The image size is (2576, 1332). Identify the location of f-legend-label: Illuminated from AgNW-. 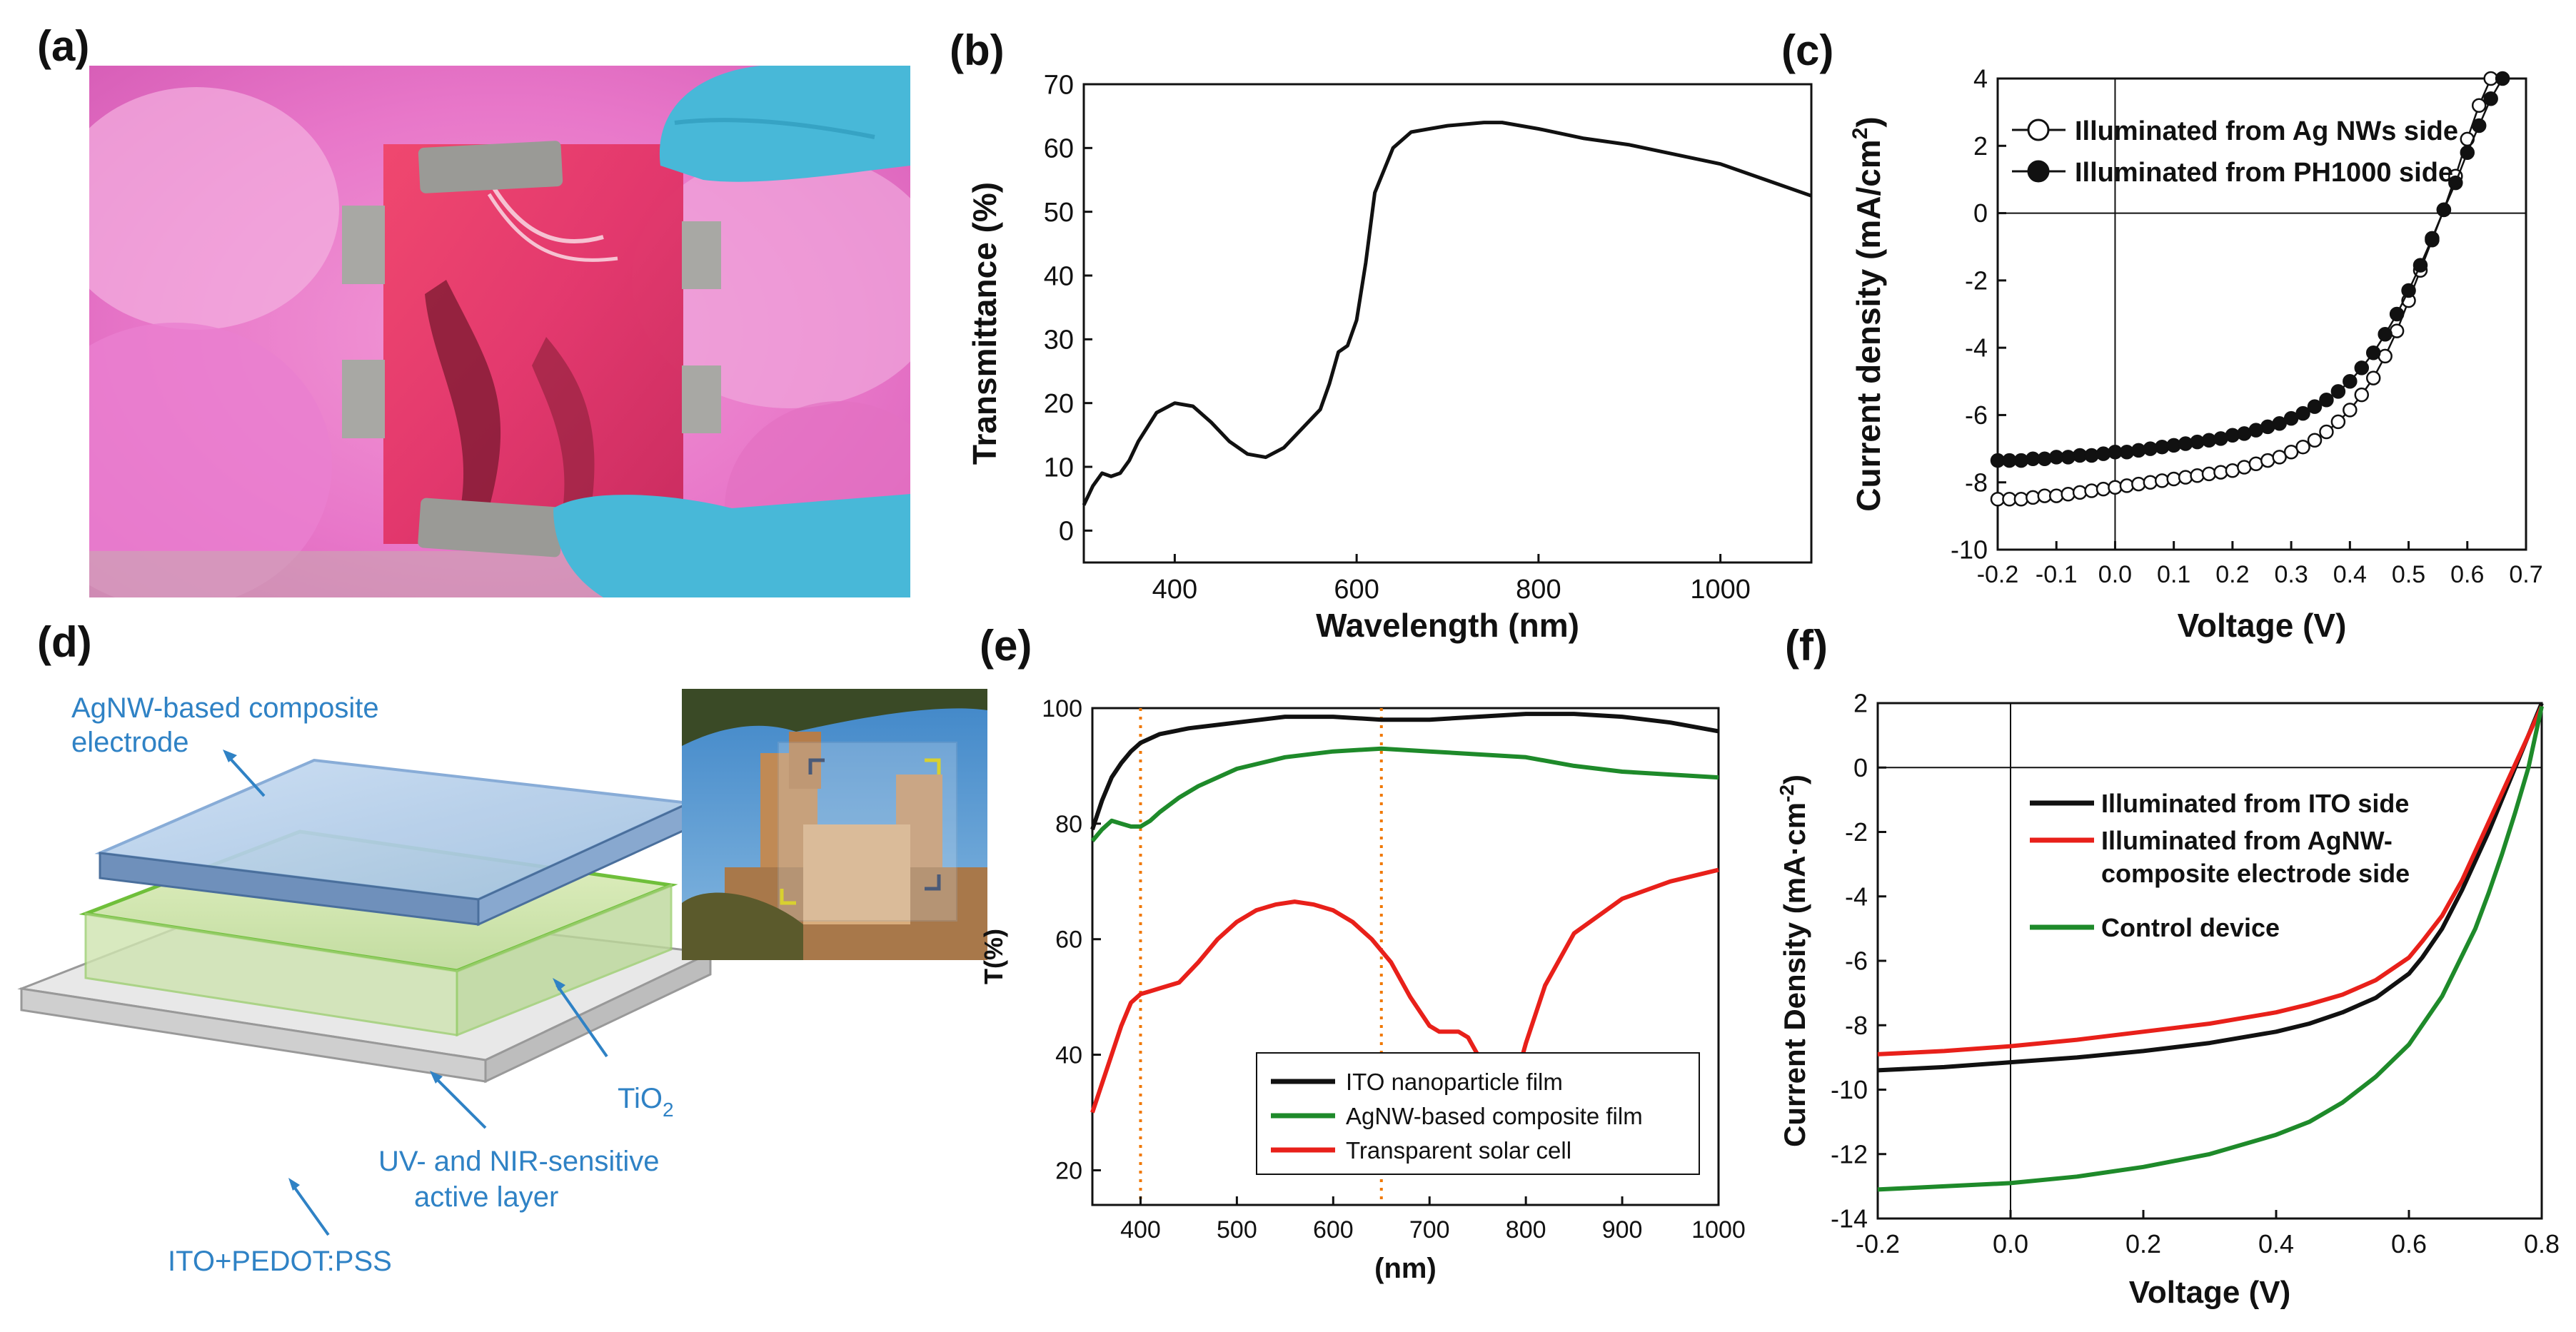
(2247, 840).